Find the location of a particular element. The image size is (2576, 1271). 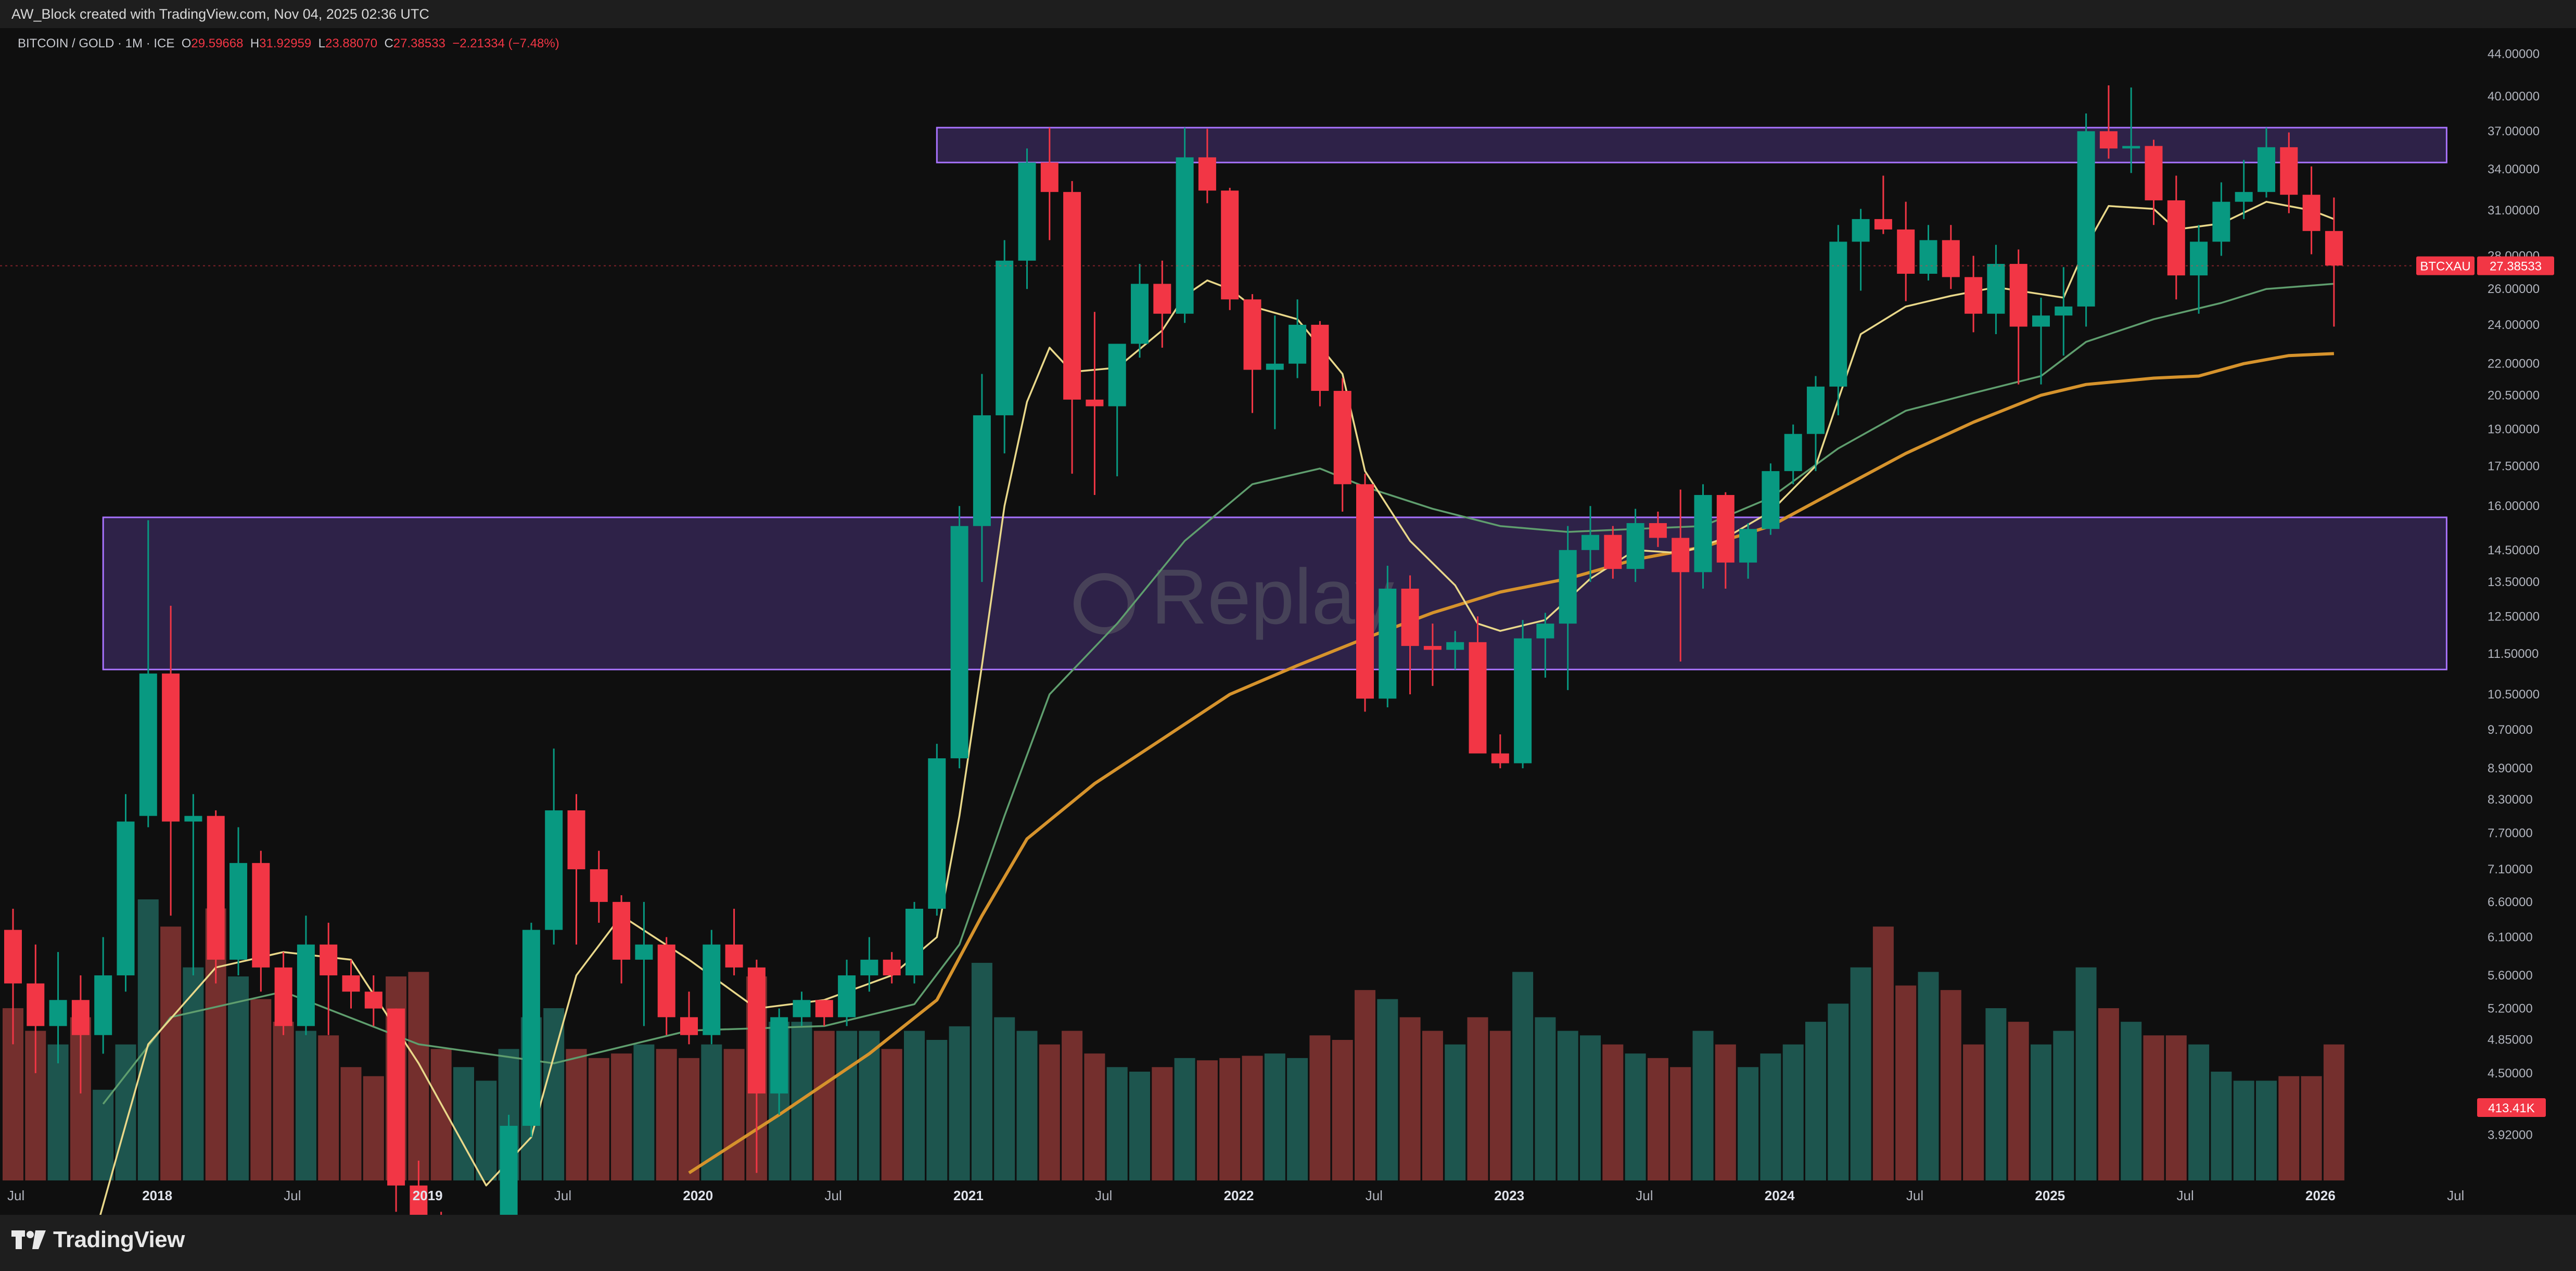

price-tick-label: 31.00000 is located at coordinates (2514, 211).